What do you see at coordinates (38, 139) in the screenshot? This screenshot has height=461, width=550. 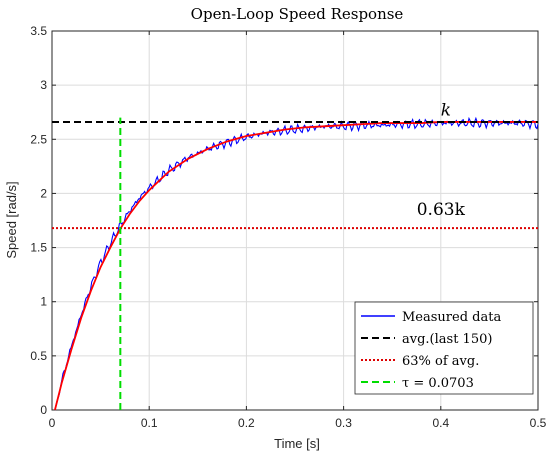 I see `y-tick-label: 2.5` at bounding box center [38, 139].